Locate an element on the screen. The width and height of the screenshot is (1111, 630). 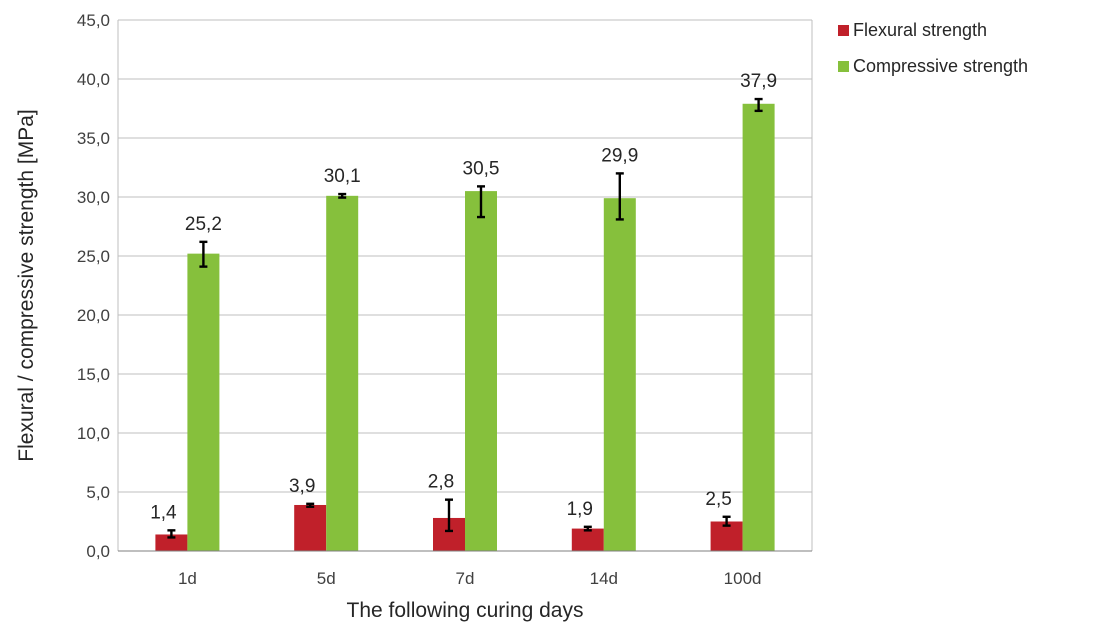
compressive-value-label: 30,5 is located at coordinates (481, 168).